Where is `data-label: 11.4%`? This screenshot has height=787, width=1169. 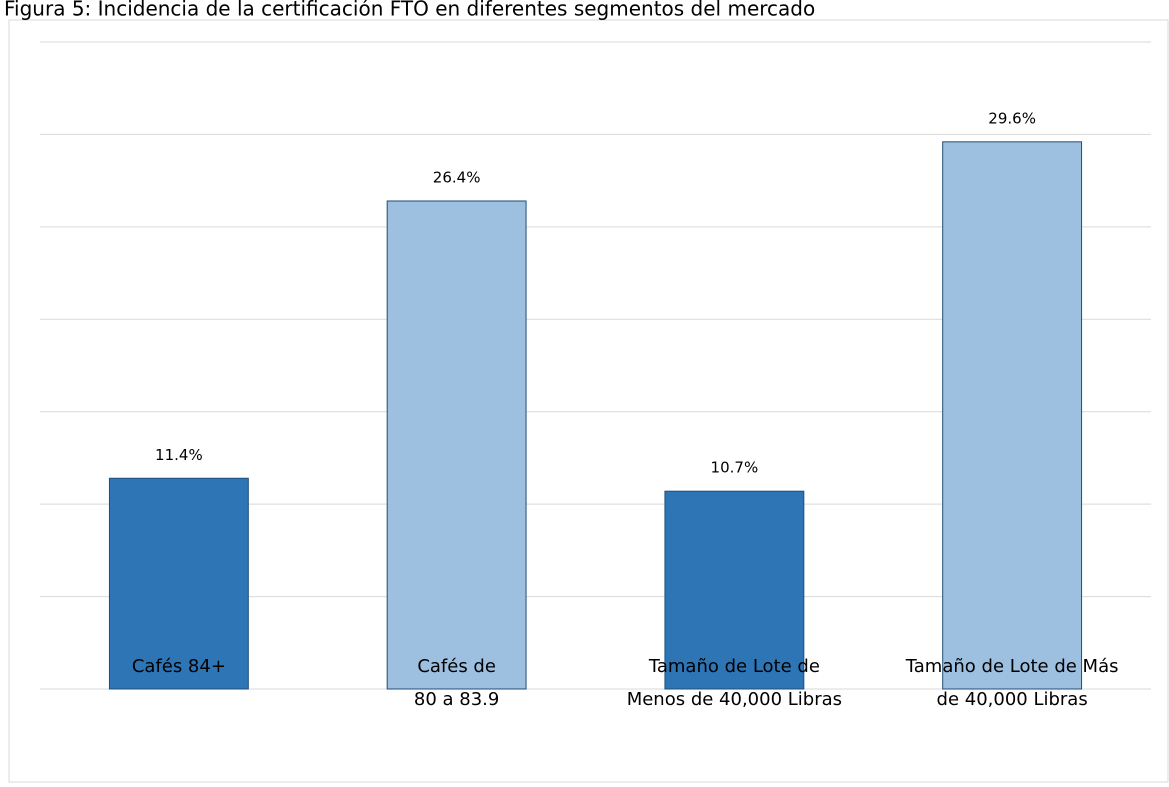
data-label: 11.4% is located at coordinates (179, 455).